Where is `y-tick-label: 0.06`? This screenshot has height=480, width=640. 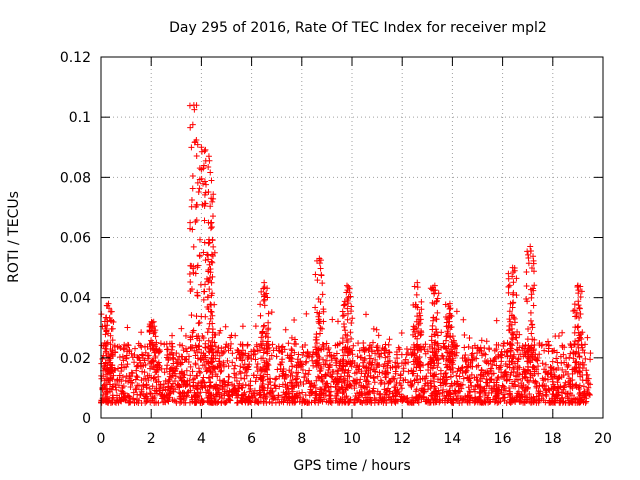
y-tick-label: 0.06 is located at coordinates (75, 239).